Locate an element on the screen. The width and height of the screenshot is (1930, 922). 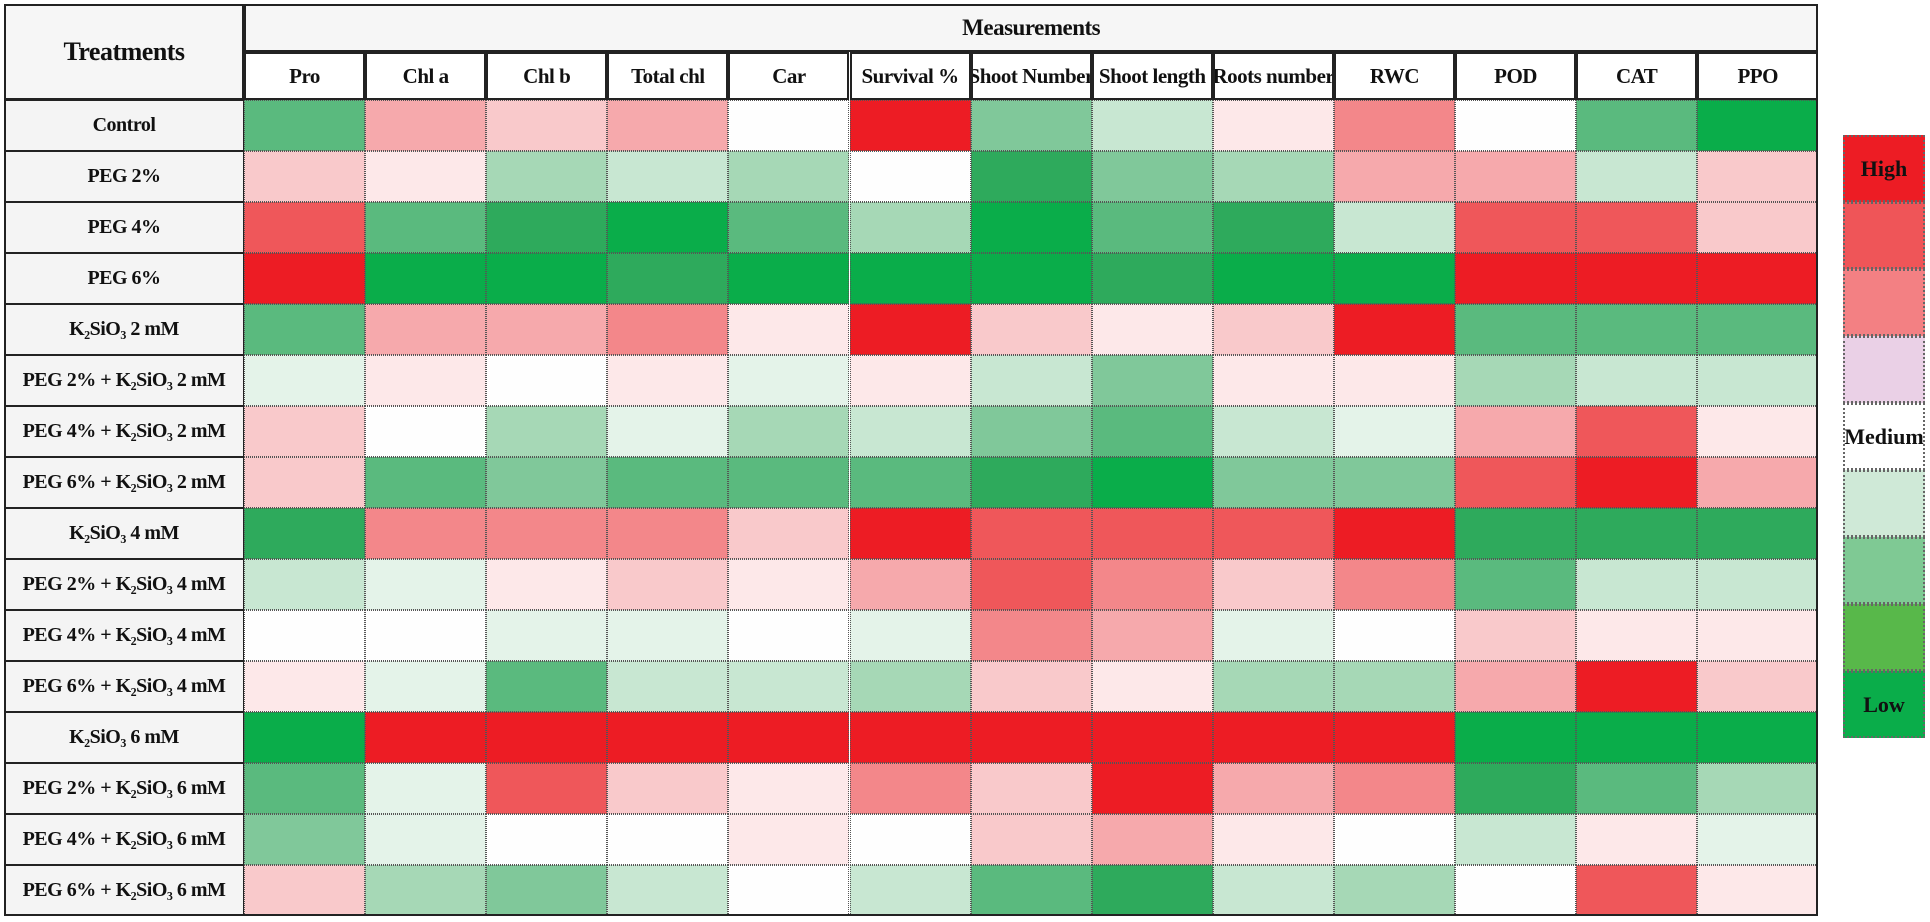
legend-swatch is located at coordinates (1884, 235).